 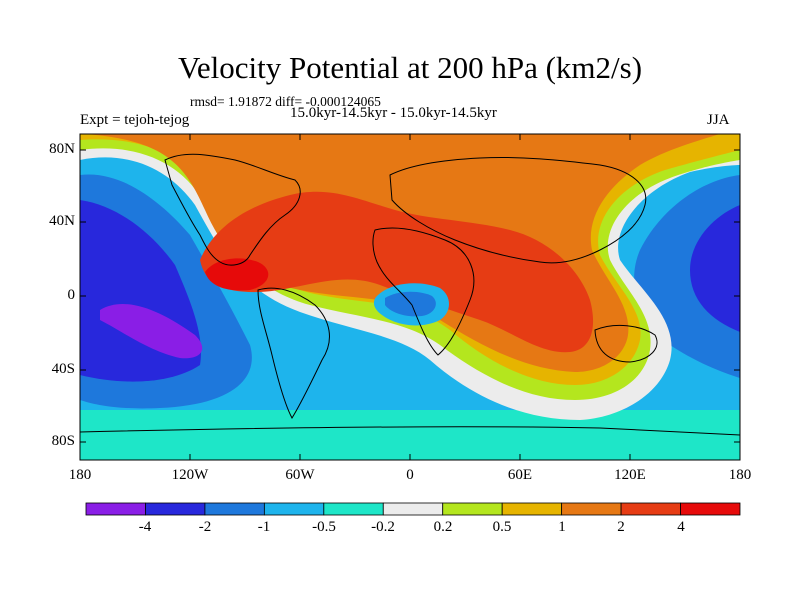 I want to click on colorbar-label: -2, so click(x=205, y=527).